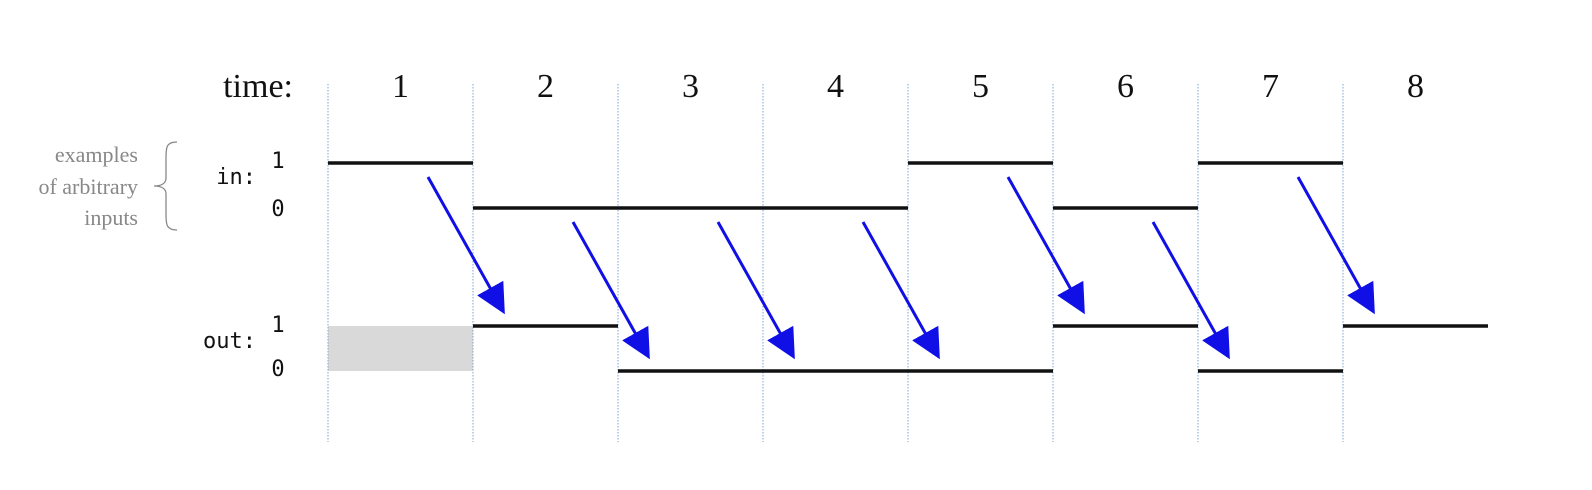  What do you see at coordinates (96, 154) in the screenshot?
I see `annotation-line-1: examples` at bounding box center [96, 154].